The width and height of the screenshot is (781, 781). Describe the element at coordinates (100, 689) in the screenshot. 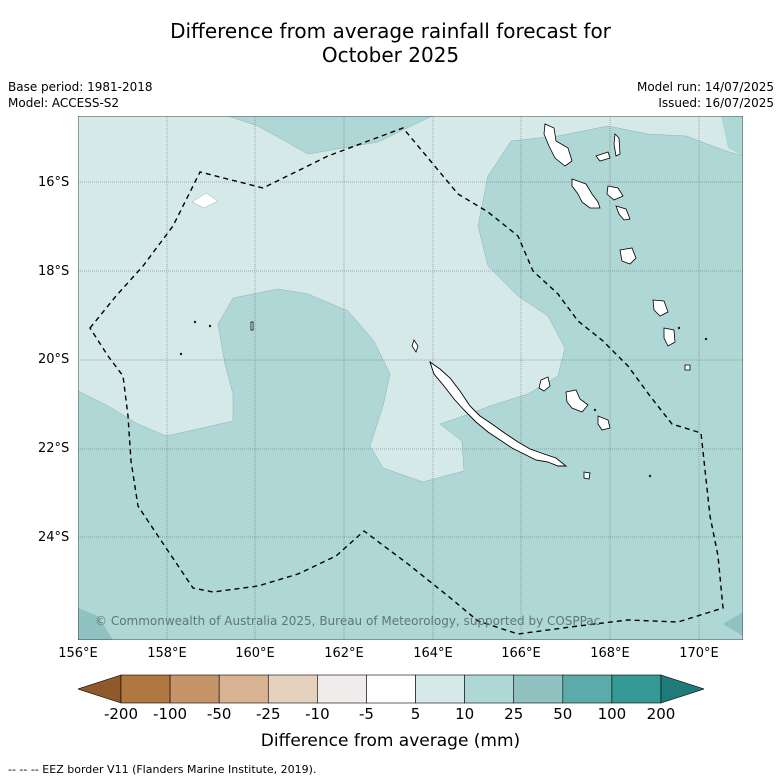

I see `colorbar-extend-low` at that location.